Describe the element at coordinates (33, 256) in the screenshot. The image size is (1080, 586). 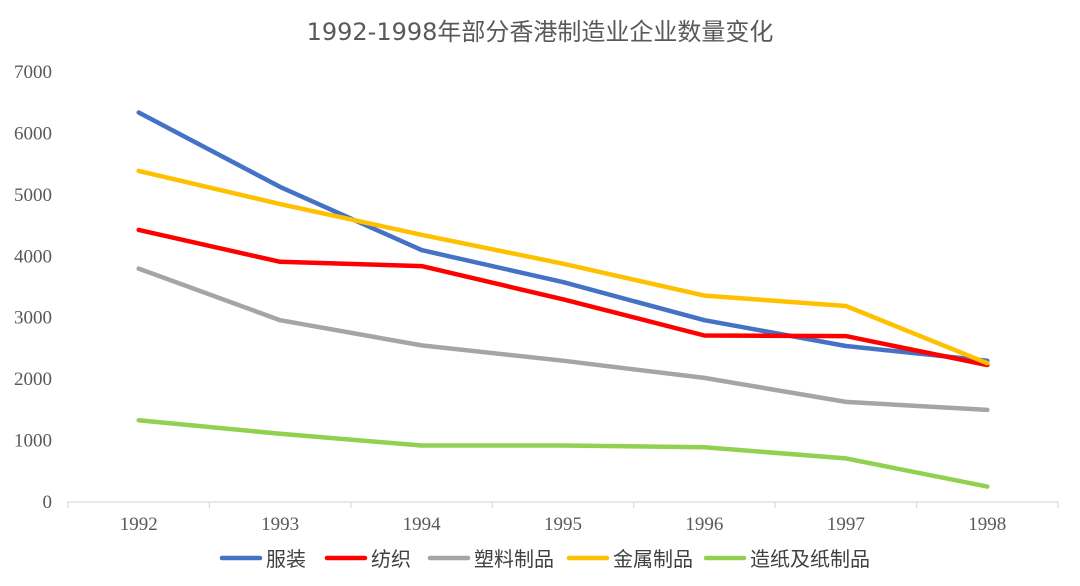
I see `y-tick-label: 4000` at that location.